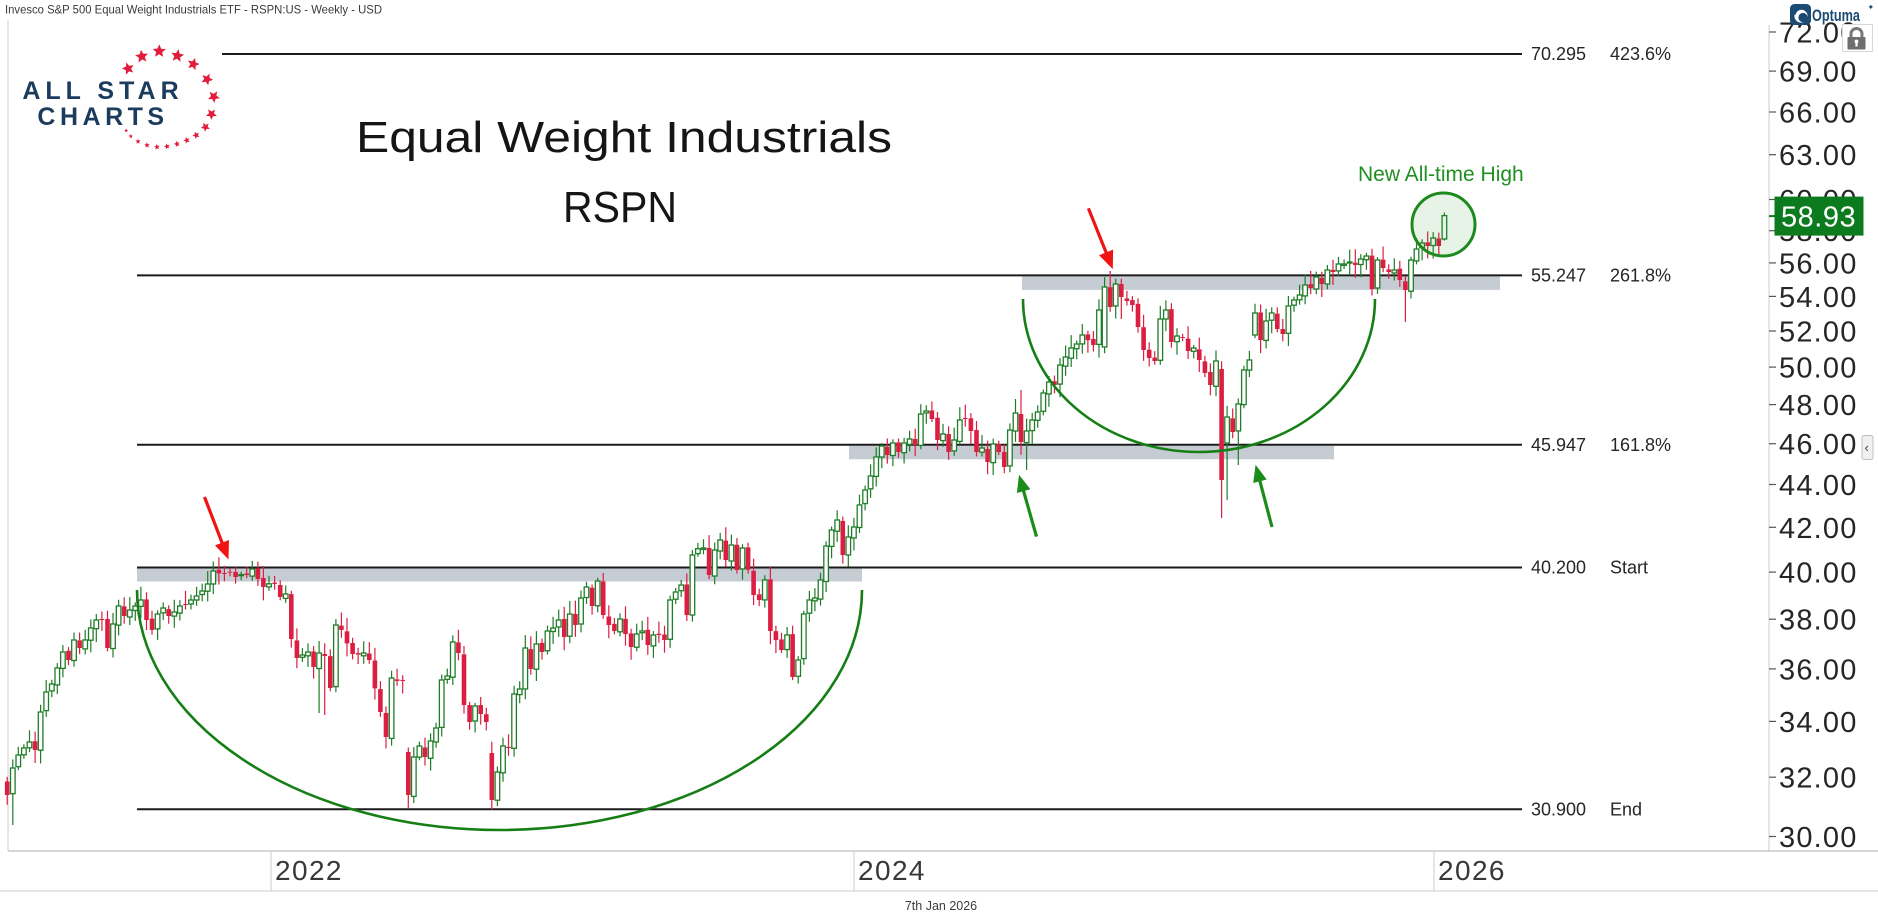 This screenshot has width=1878, height=924. What do you see at coordinates (1640, 275) in the screenshot?
I see `svg-text: 261.8%` at bounding box center [1640, 275].